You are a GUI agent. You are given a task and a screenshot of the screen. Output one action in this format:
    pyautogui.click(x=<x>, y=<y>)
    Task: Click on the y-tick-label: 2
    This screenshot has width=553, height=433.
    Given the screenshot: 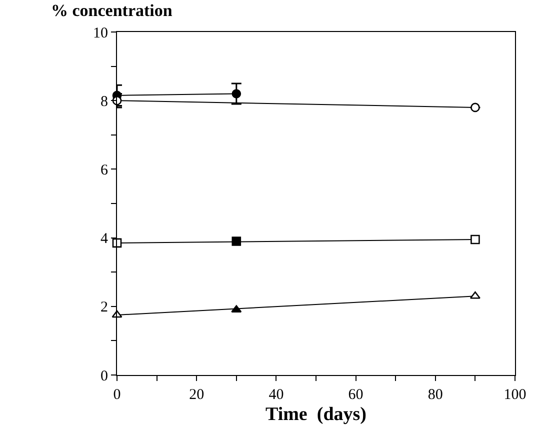 What is the action you would take?
    pyautogui.click(x=104, y=308)
    